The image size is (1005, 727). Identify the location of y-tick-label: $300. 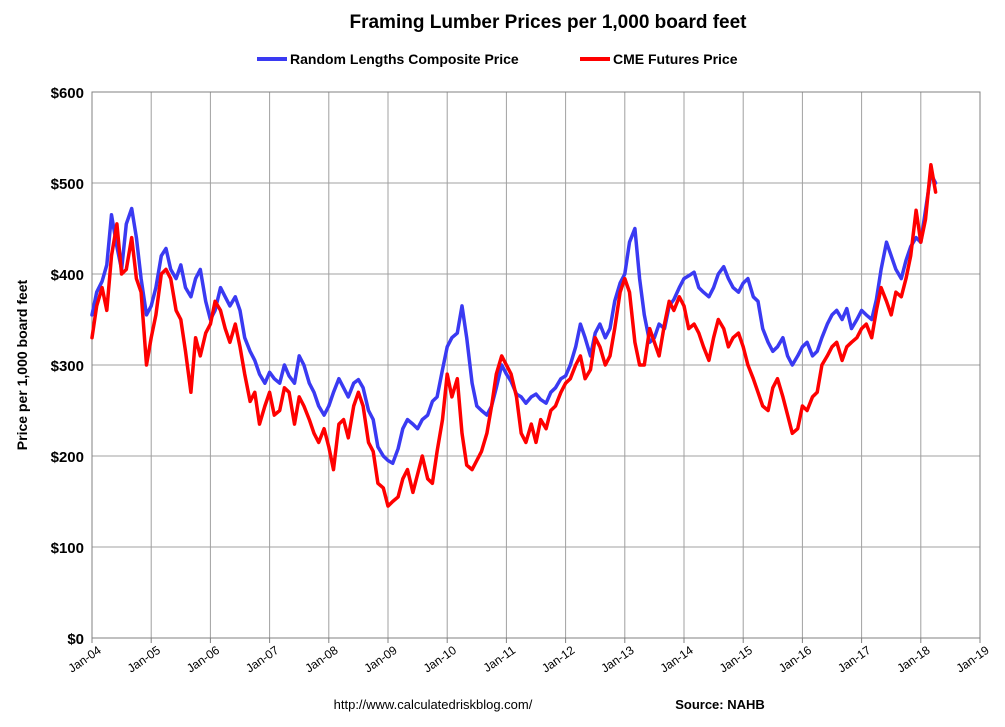
(67, 366).